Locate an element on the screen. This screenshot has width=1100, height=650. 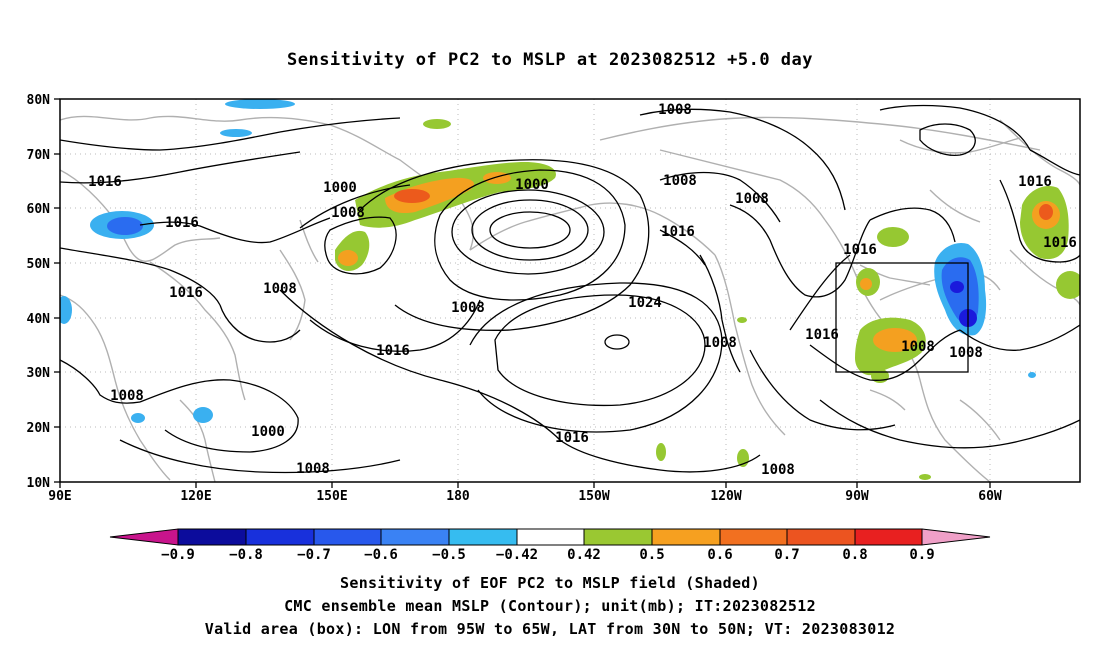
lon-label: 120W is located at coordinates (725, 496).